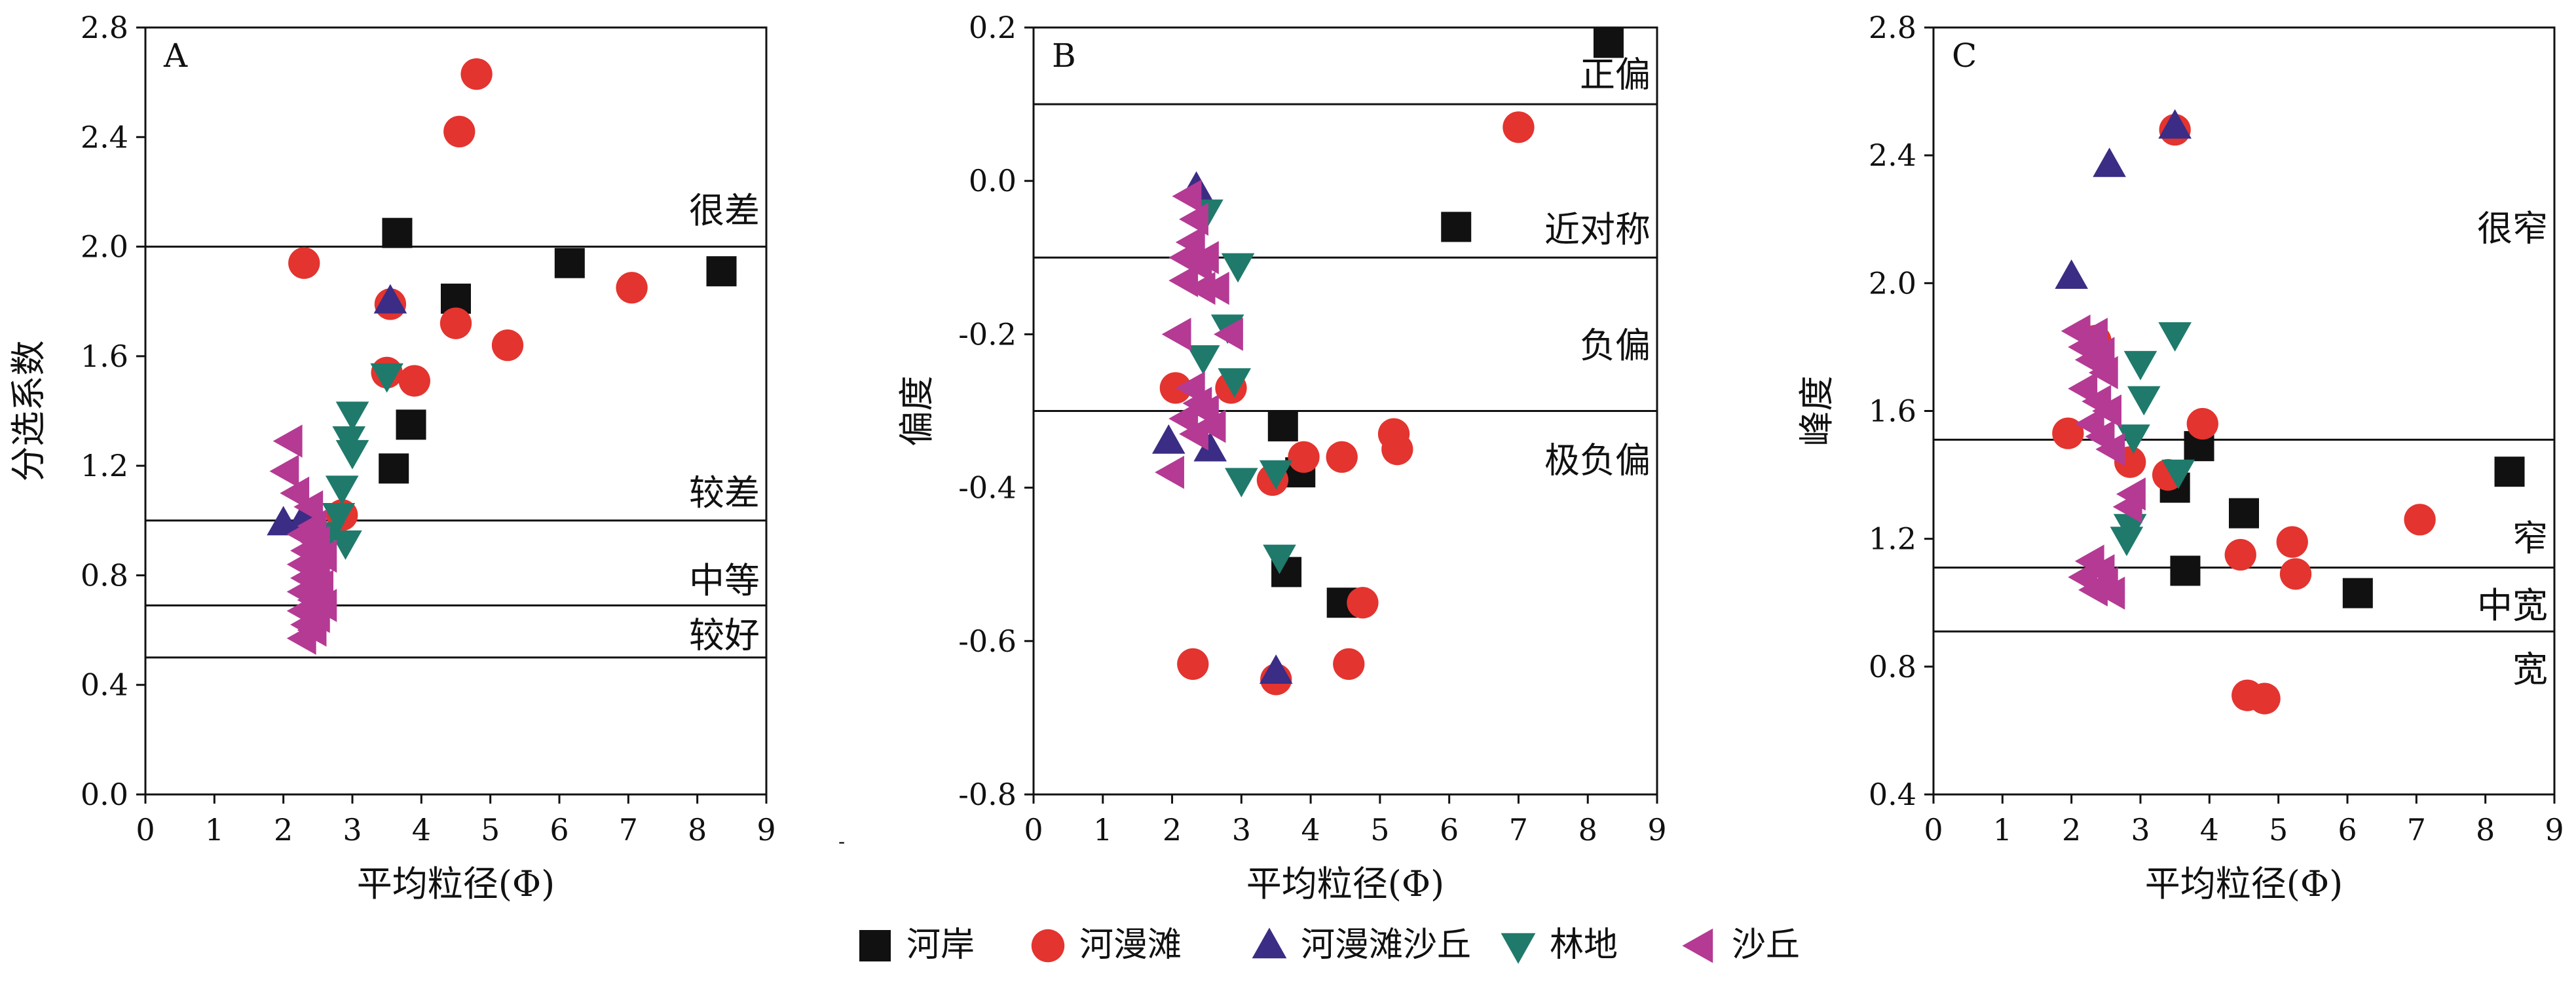 The width and height of the screenshot is (2576, 987). Describe the element at coordinates (1597, 229) in the screenshot. I see `class-label: 近对称` at that location.